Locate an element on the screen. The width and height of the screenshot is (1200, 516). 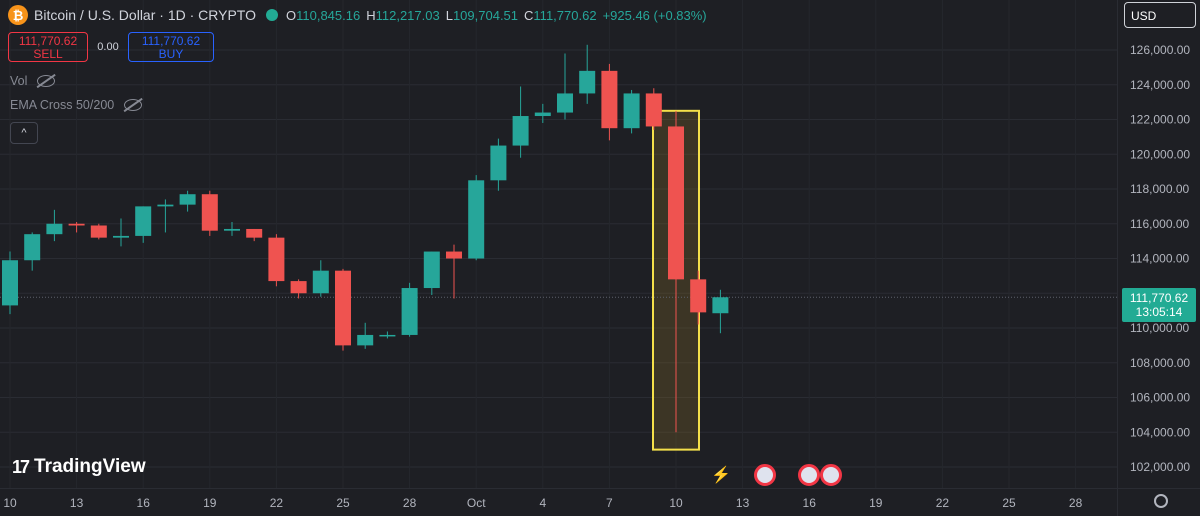
buy-price: 111,770.62 is located at coordinates (171, 41).